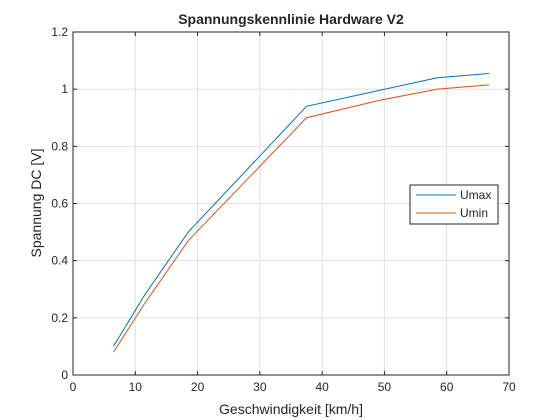 The image size is (560, 420). What do you see at coordinates (64, 375) in the screenshot?
I see `y-tick-label: 0` at bounding box center [64, 375].